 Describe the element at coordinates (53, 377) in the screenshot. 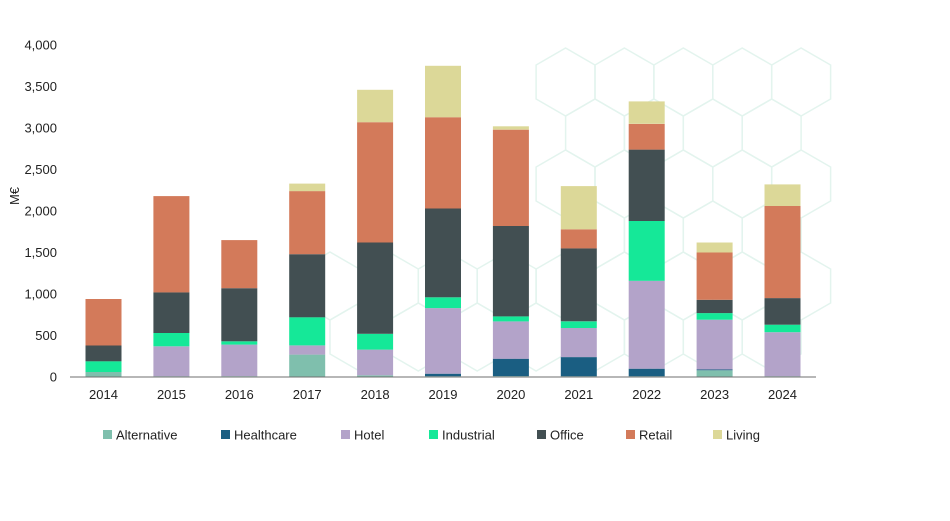

I see `y-tick-label: 0` at that location.